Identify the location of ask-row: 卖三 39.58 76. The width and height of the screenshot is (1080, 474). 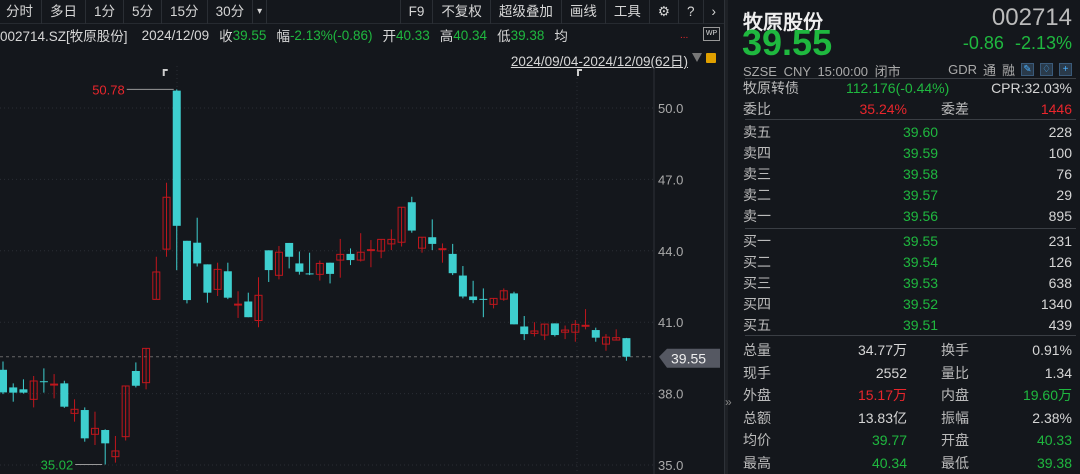
(907, 174).